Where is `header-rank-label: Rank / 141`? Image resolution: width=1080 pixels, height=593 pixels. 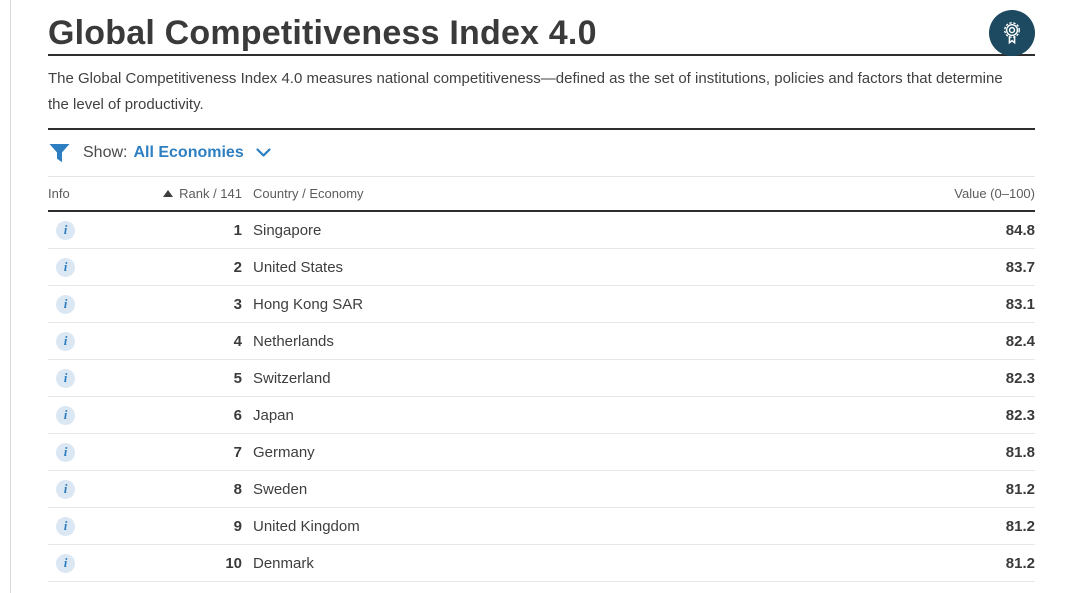
header-rank-label: Rank / 141 is located at coordinates (210, 193).